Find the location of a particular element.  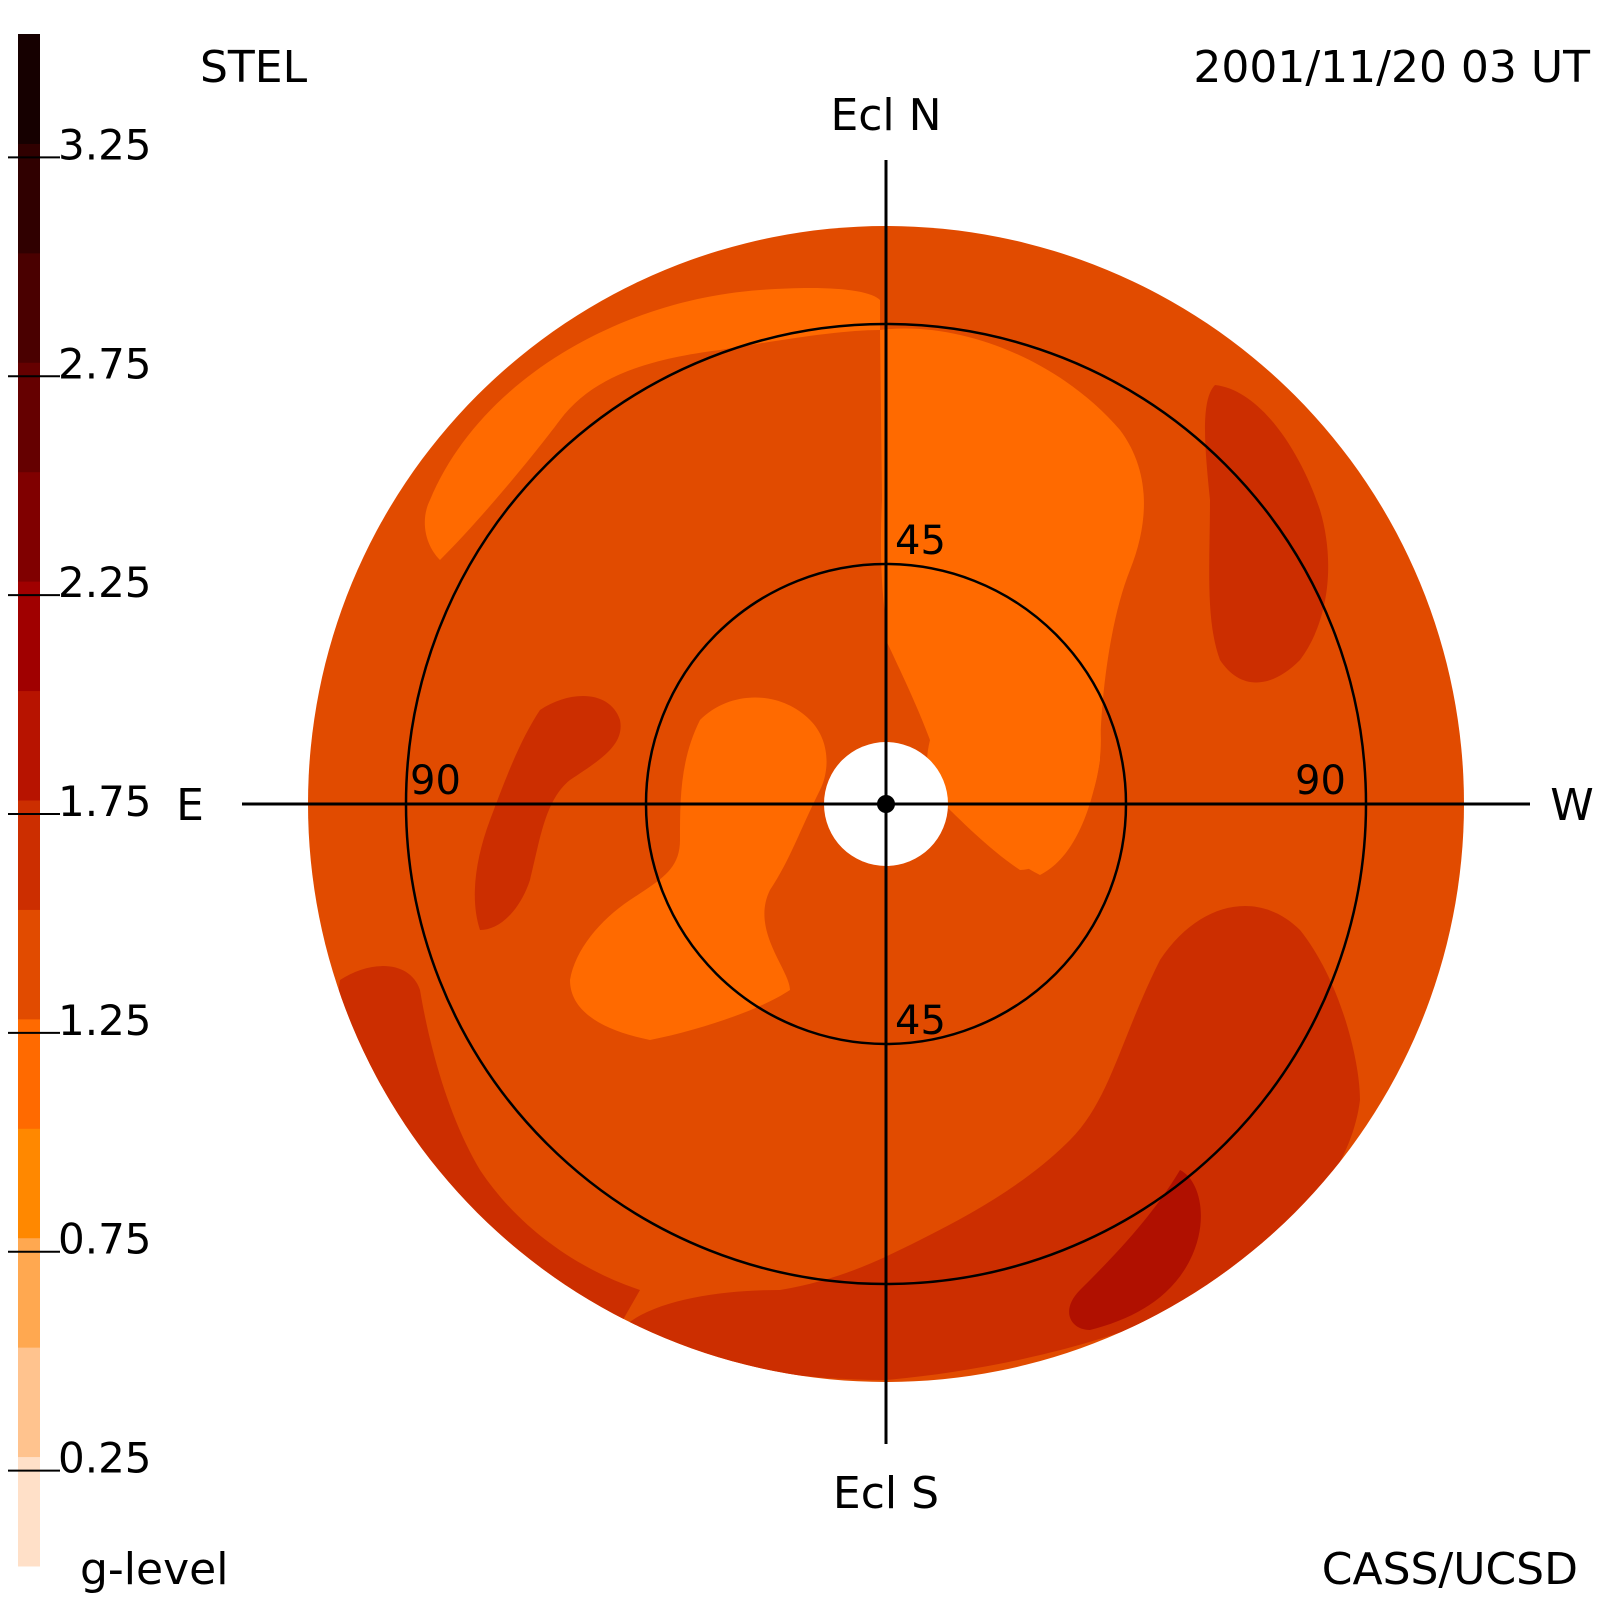

region-light-upper-left is located at coordinates (652, 424).